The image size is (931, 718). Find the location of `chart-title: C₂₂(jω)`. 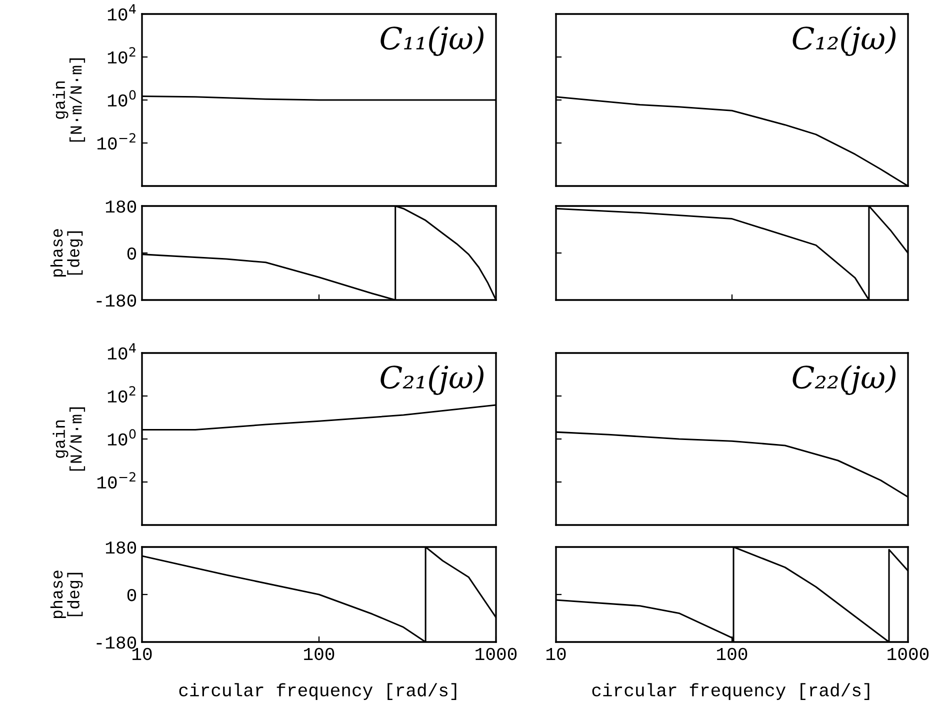

chart-title: C₂₂(jω) is located at coordinates (844, 380).